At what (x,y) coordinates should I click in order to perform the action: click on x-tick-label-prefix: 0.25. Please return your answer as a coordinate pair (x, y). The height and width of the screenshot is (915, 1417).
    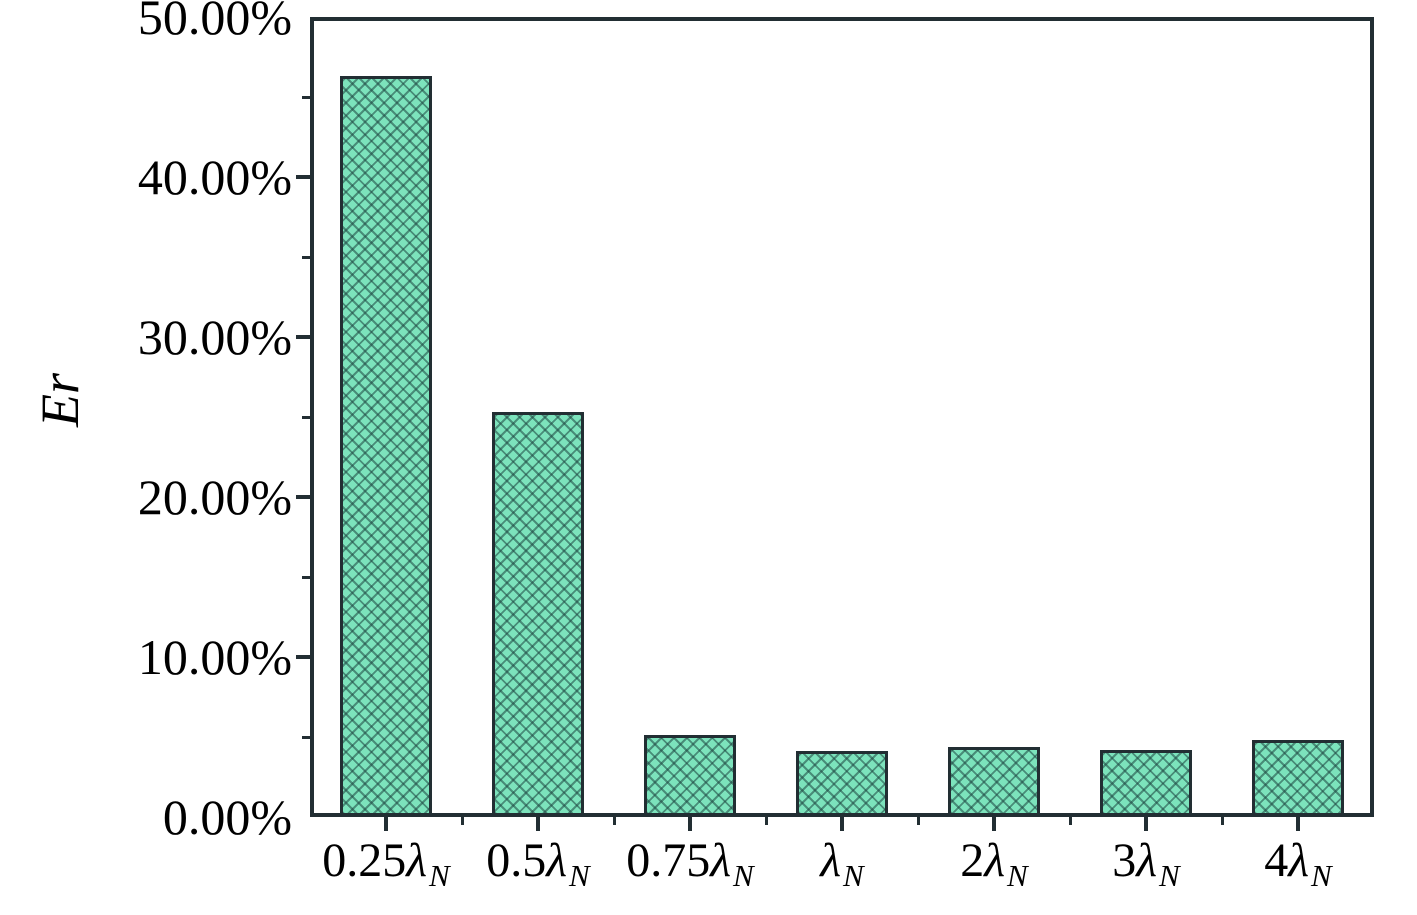
    Looking at the image, I should click on (364, 860).